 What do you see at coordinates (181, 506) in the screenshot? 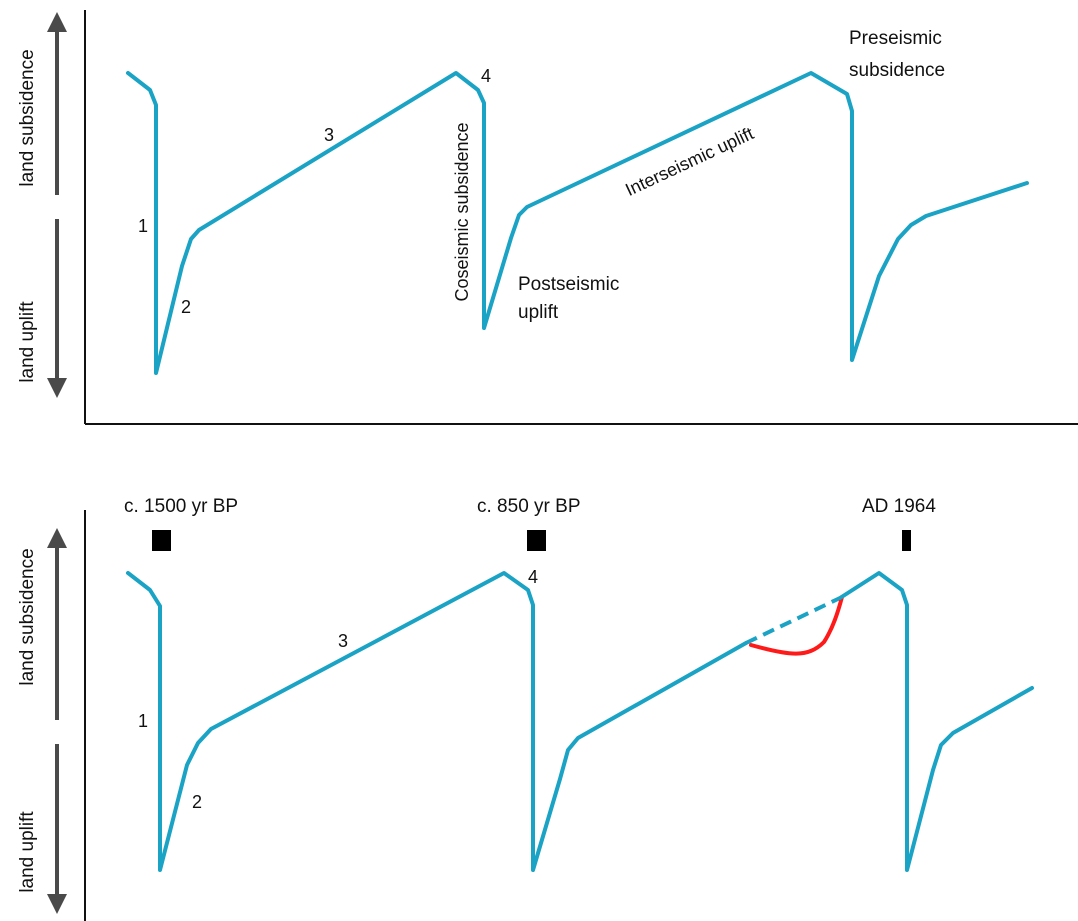
I see `event-label-1500bp: c. 1500 yr BP` at bounding box center [181, 506].